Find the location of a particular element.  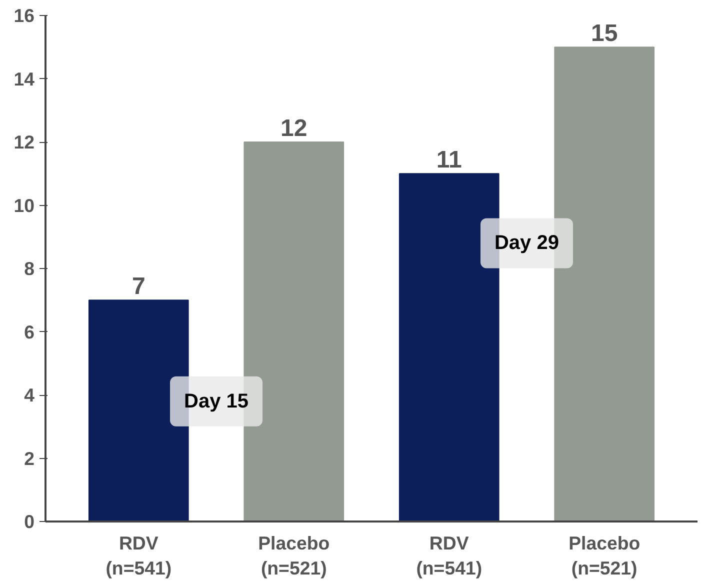

y-tick-label: 16 is located at coordinates (24, 15).